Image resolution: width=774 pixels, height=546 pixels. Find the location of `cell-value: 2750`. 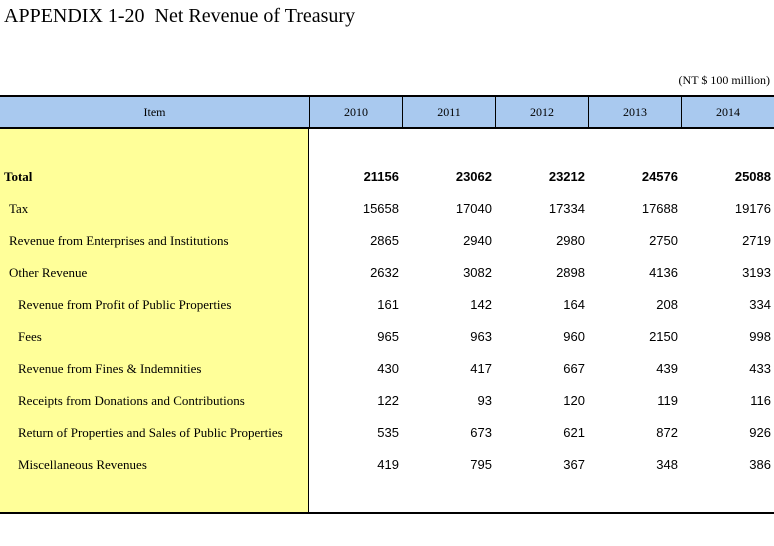

cell-value: 2750 is located at coordinates (663, 240).